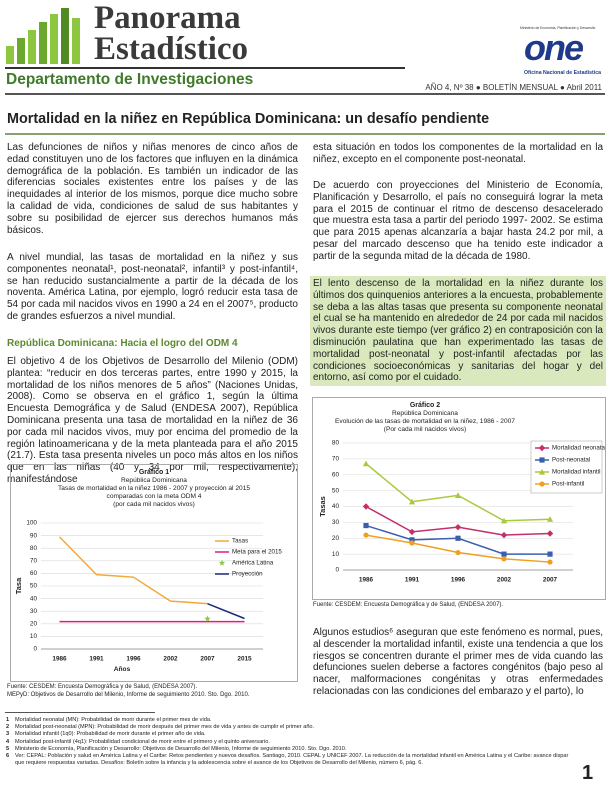 Image resolution: width=612 pixels, height=792 pixels. I want to click on x-tick-label: 2007, so click(207, 659).